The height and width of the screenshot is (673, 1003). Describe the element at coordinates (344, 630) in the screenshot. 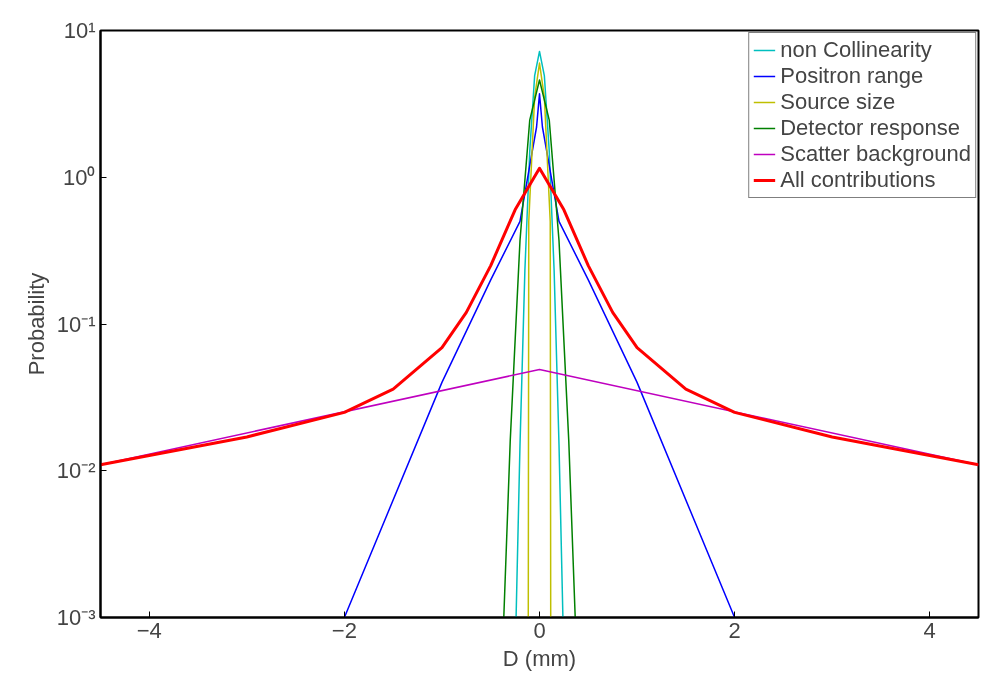

I see `x-tick-label: −2` at that location.